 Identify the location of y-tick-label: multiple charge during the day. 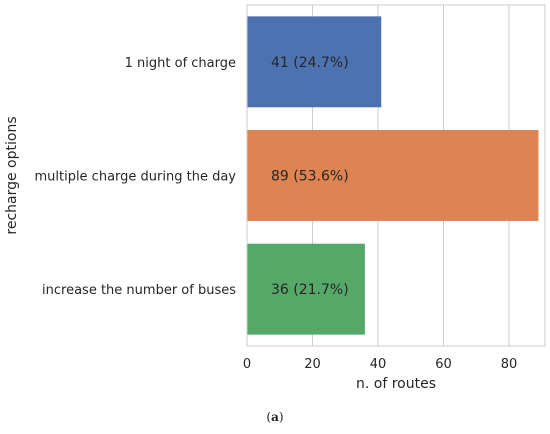
(135, 177).